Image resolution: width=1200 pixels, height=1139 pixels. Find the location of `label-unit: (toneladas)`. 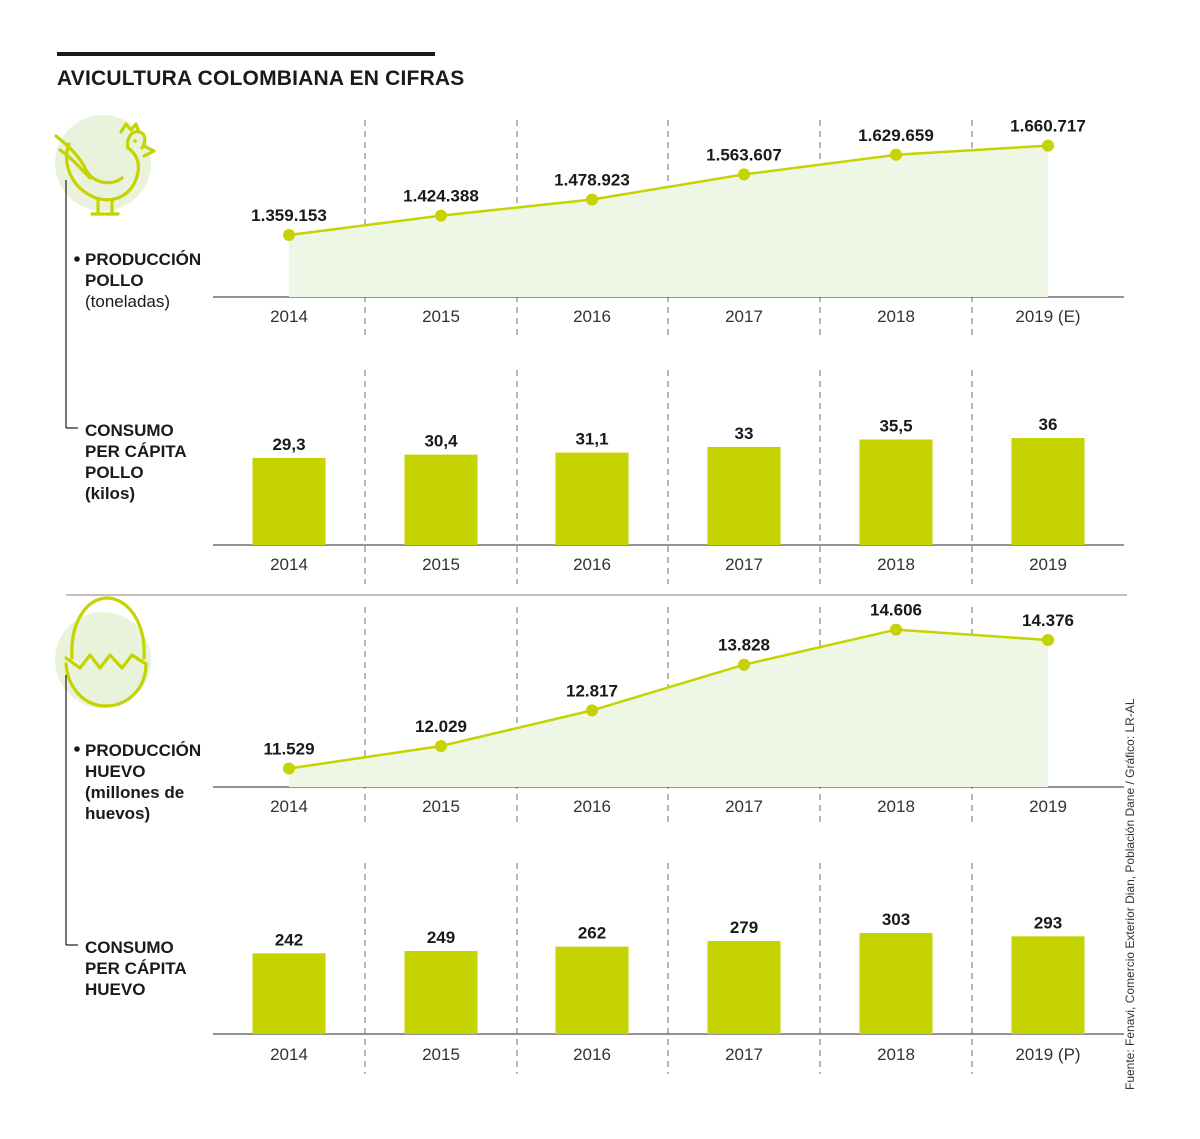

label-unit: (toneladas) is located at coordinates (128, 301).